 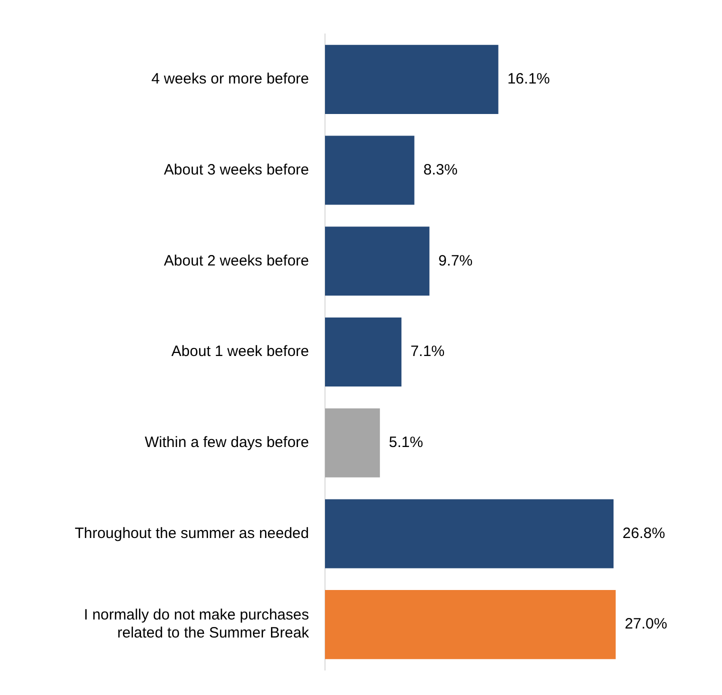 I want to click on data-label: 16.1%, so click(x=528, y=79).